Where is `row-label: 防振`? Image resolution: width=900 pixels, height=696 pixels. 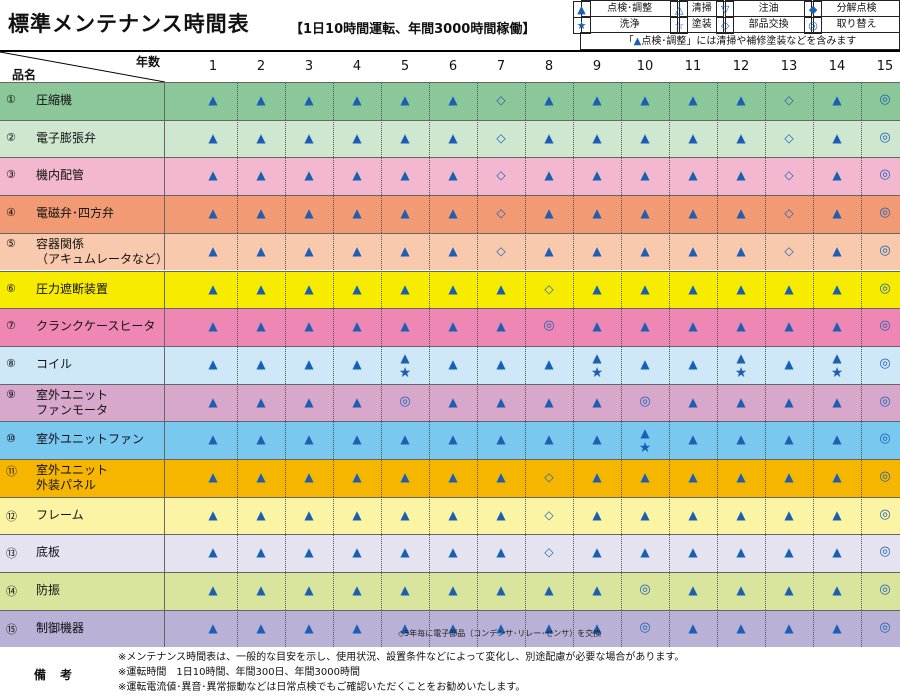
row-label: 防振 is located at coordinates (48, 590).